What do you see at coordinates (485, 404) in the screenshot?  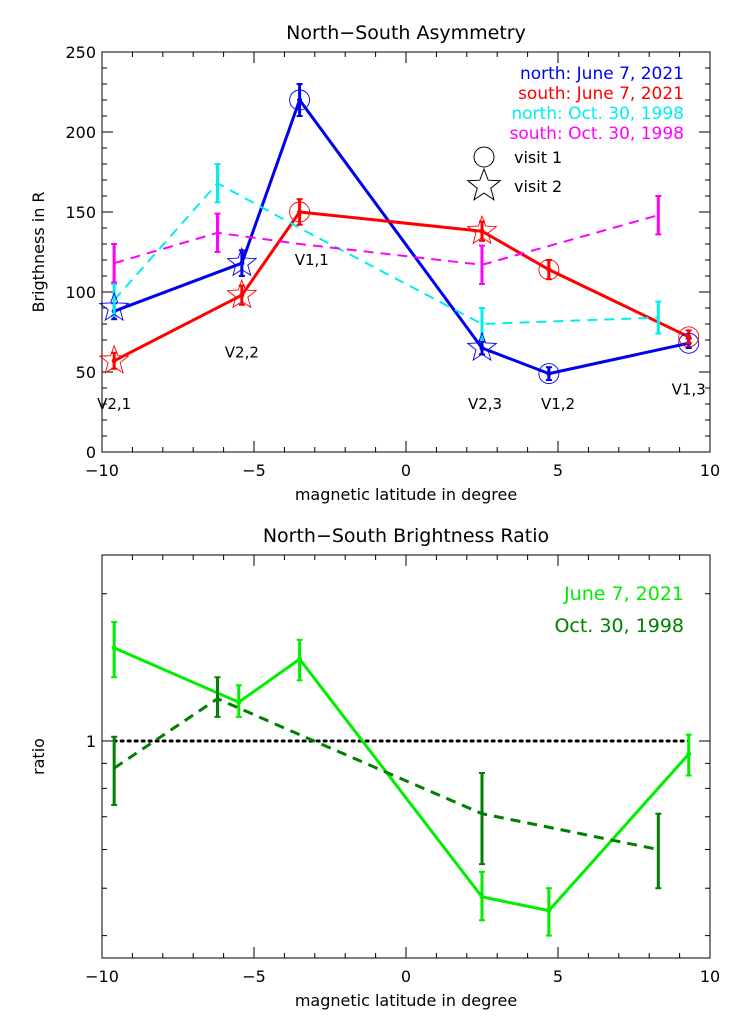 I see `point-annotation: V2,3` at bounding box center [485, 404].